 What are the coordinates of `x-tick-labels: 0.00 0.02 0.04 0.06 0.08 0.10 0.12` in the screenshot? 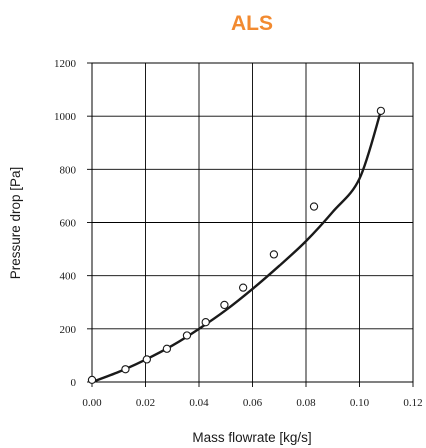 It's located at (252, 403).